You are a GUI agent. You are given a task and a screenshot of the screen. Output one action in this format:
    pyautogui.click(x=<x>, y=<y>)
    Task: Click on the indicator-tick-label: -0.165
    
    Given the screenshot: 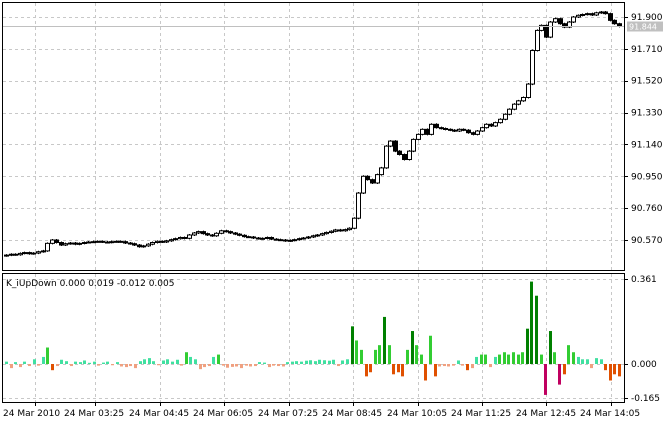 What is the action you would take?
    pyautogui.click(x=645, y=399)
    